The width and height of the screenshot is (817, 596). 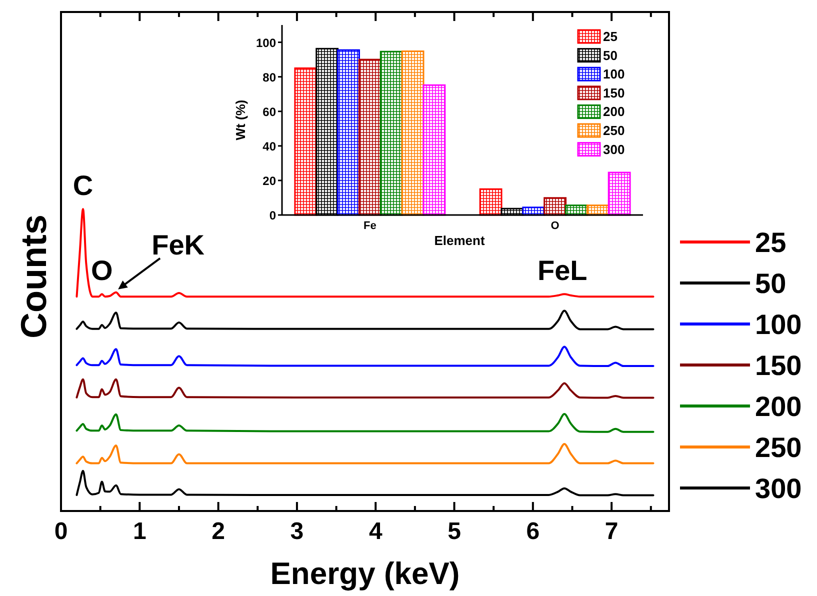 What do you see at coordinates (102, 270) in the screenshot?
I see `annotation: O` at bounding box center [102, 270].